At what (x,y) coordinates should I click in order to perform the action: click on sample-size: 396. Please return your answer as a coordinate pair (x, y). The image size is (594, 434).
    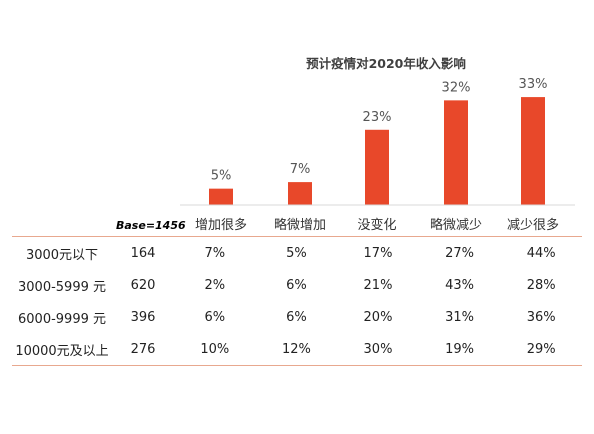
    Looking at the image, I should click on (143, 317).